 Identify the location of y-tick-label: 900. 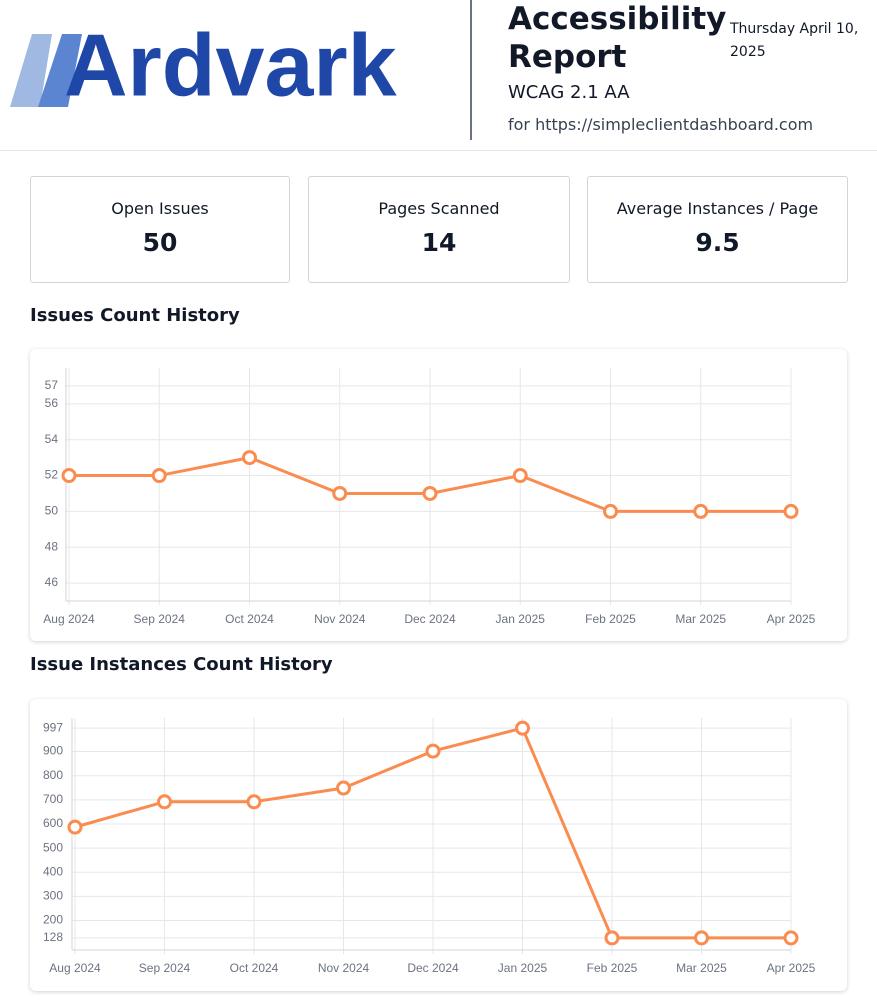
(53, 751).